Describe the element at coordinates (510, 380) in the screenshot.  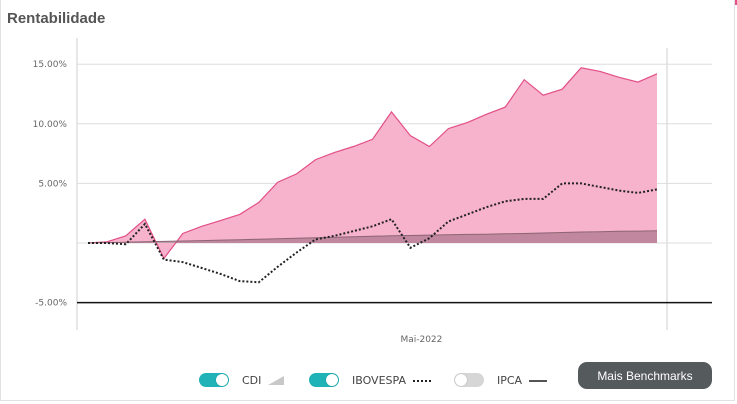
I see `legend-label-ipca: IPCA` at that location.